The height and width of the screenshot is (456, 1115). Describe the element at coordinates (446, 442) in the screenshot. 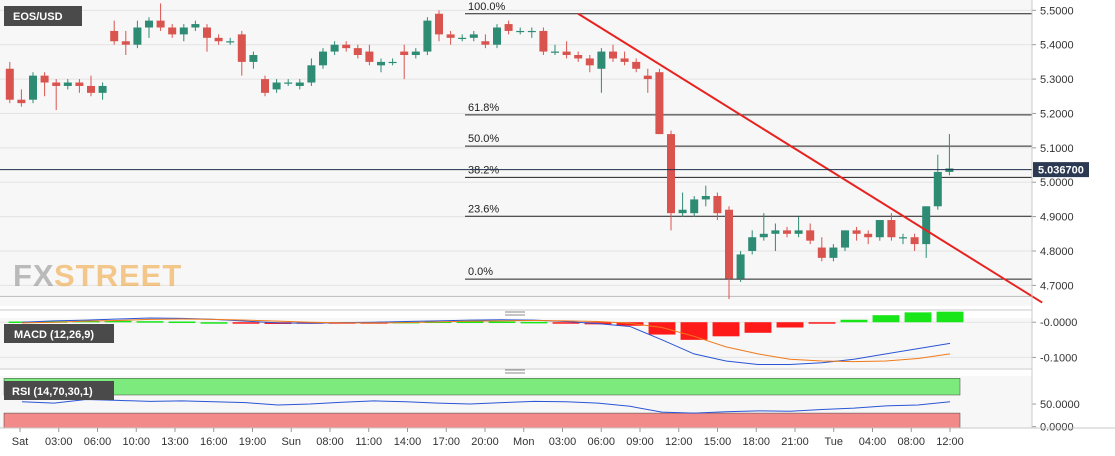

I see `time-tick-label: 17:00` at that location.